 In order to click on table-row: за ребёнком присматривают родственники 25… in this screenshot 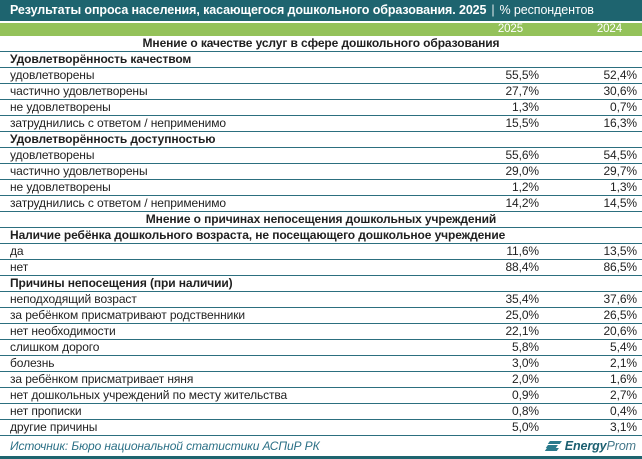, I will do `click(321, 316)`.